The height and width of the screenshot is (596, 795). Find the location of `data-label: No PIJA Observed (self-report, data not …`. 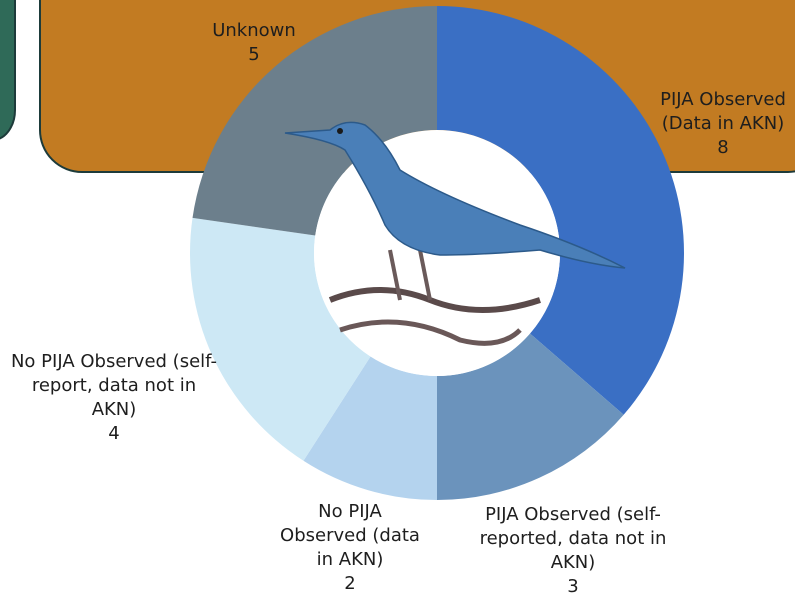

data-label: No PIJA Observed (self-report, data not … is located at coordinates (114, 398).